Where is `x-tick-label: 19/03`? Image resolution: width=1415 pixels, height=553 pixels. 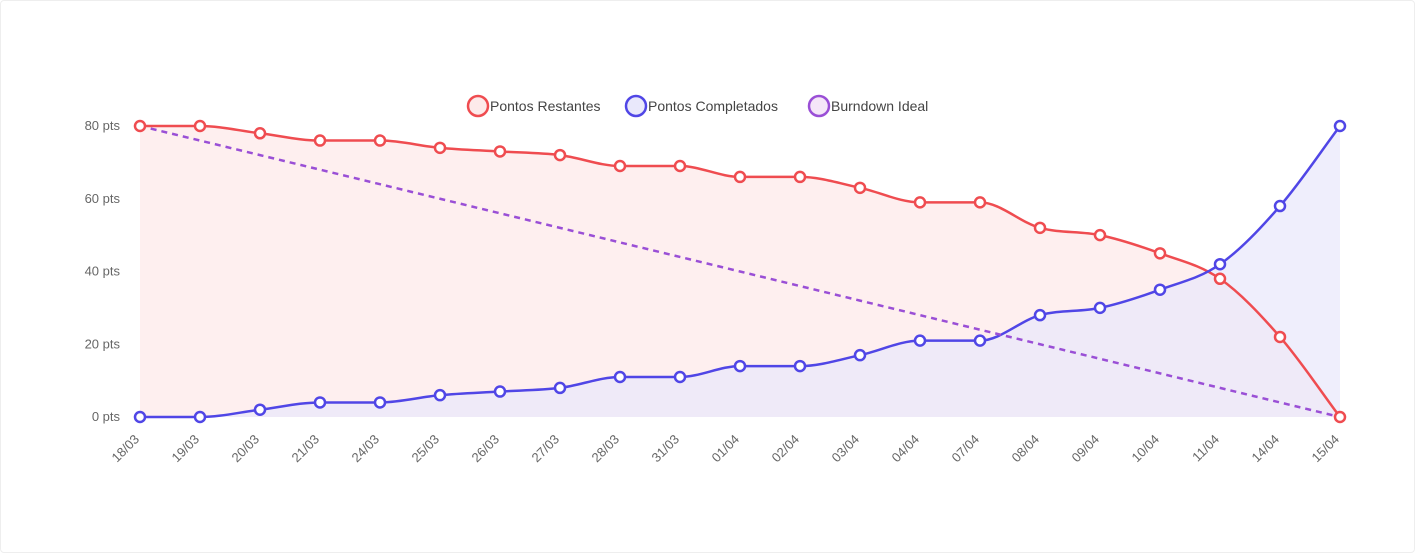 x-tick-label: 19/03 is located at coordinates (186, 449).